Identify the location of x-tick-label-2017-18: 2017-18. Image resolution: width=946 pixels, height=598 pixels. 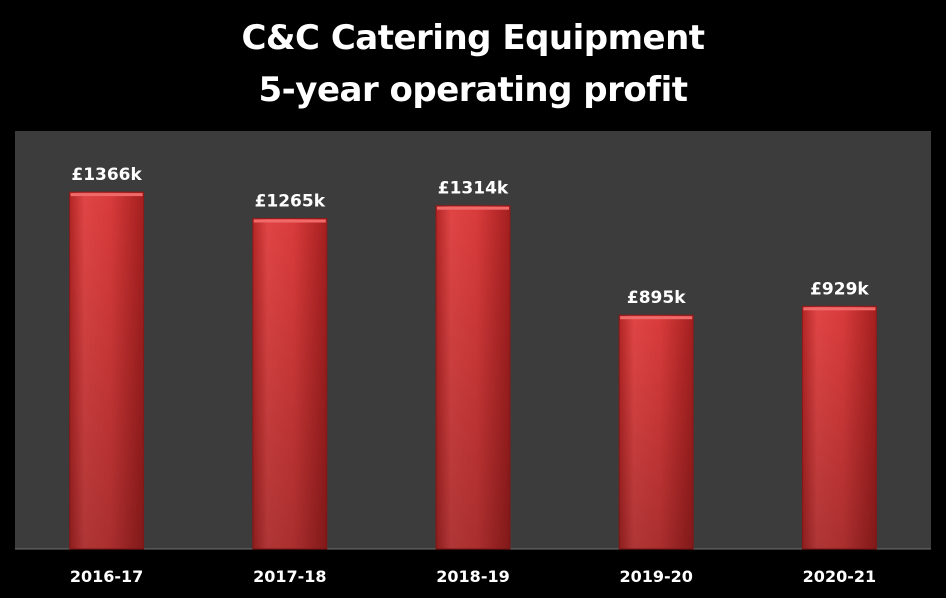
(289, 576).